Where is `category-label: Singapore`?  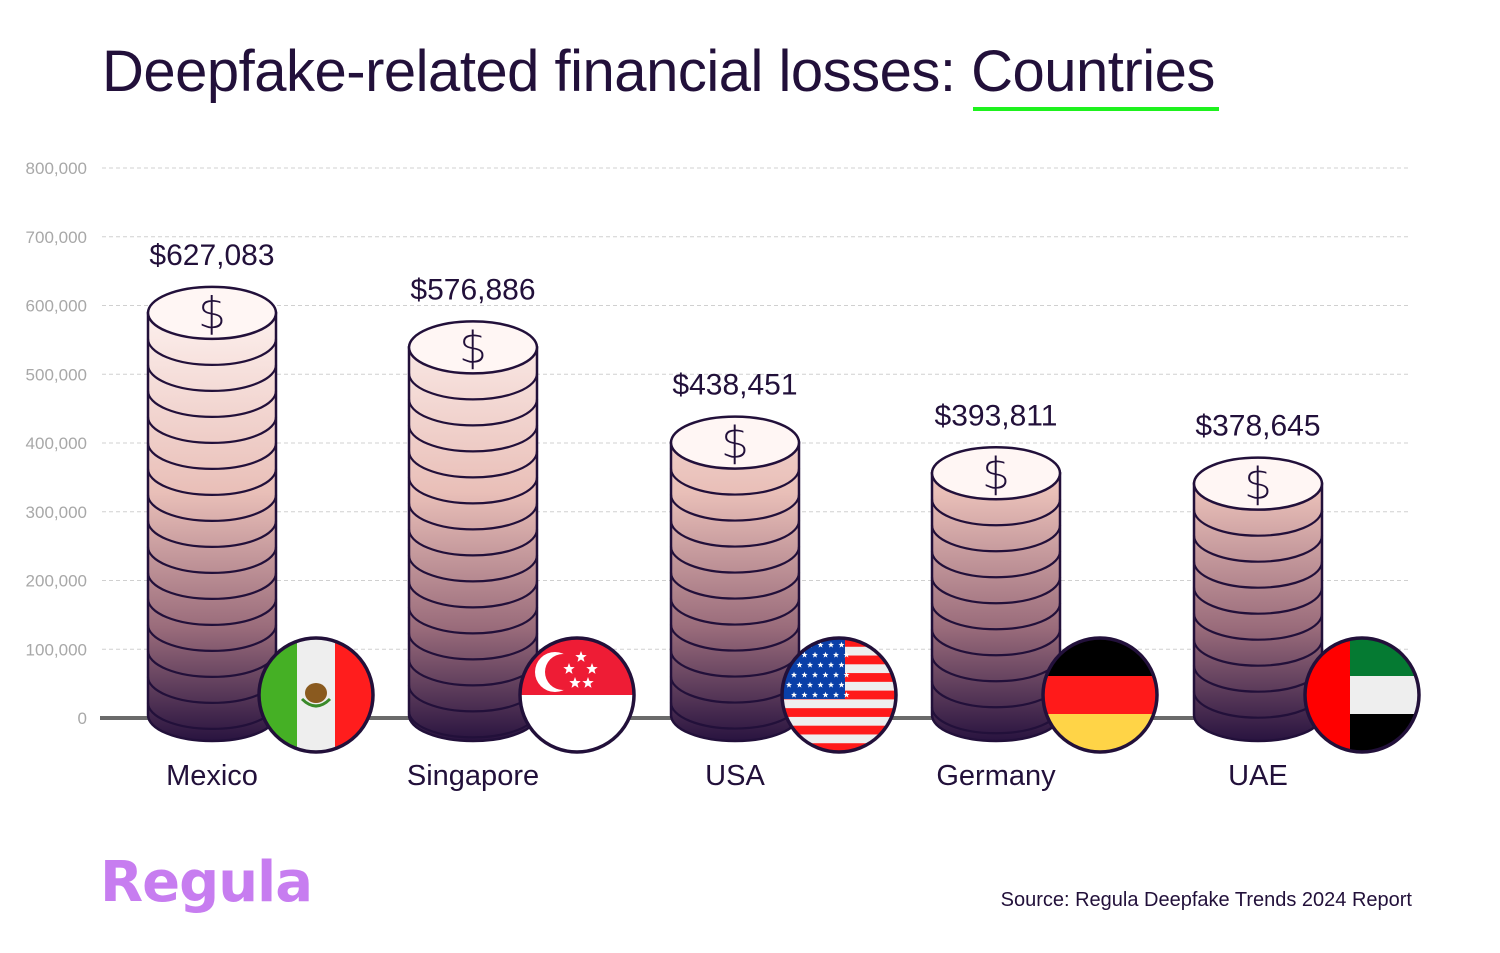 category-label: Singapore is located at coordinates (473, 776).